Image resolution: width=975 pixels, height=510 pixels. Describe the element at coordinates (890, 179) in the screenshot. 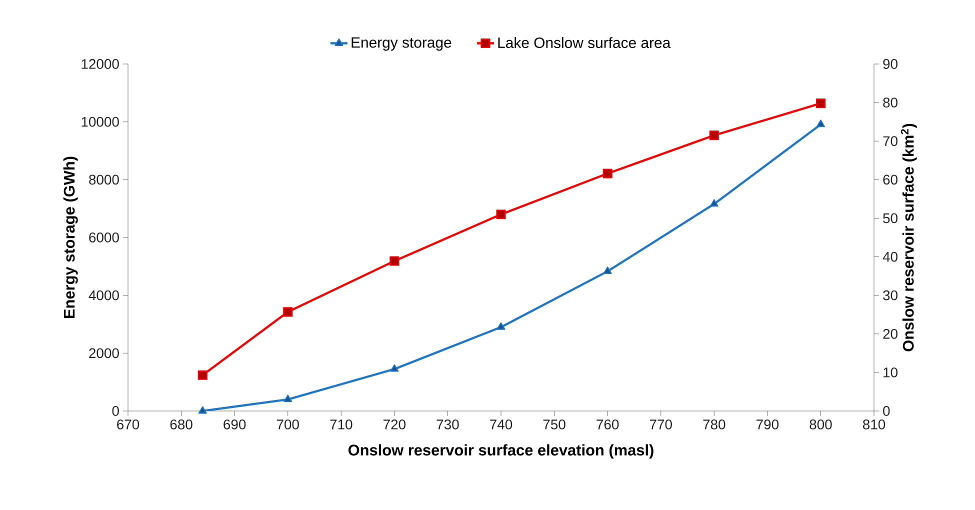

I see `y2-tick-label: 60` at that location.